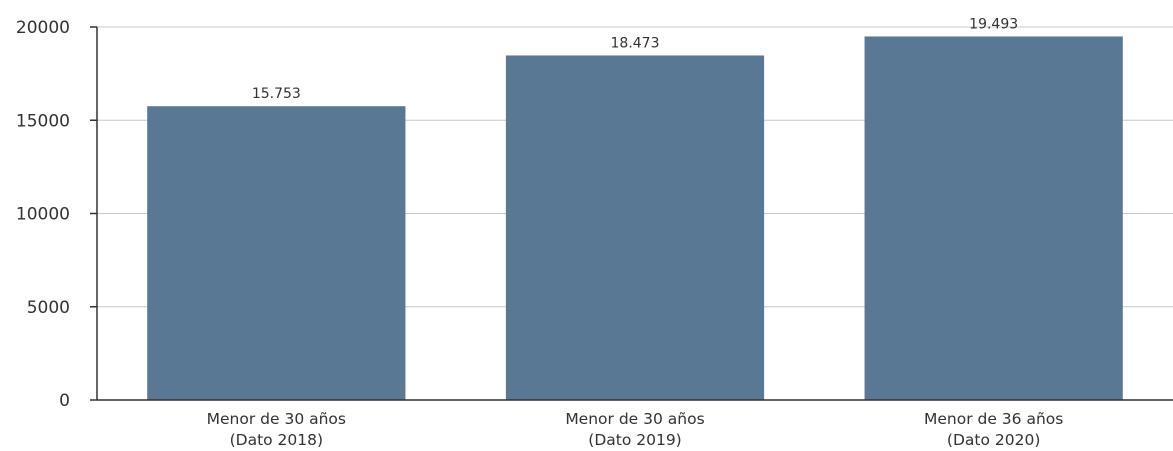 The width and height of the screenshot is (1173, 451). Describe the element at coordinates (635, 43) in the screenshot. I see `bar-value-label-2: 18.473` at that location.